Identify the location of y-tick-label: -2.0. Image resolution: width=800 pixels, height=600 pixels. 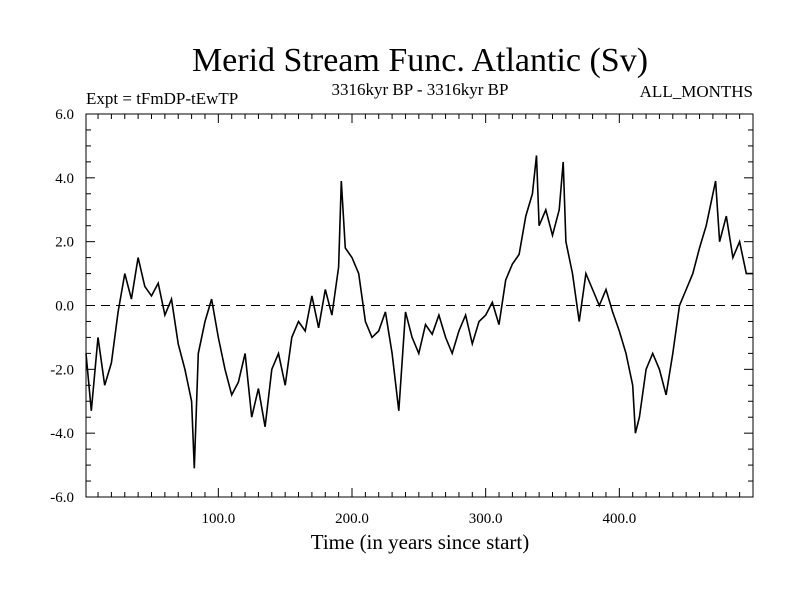
(62, 370).